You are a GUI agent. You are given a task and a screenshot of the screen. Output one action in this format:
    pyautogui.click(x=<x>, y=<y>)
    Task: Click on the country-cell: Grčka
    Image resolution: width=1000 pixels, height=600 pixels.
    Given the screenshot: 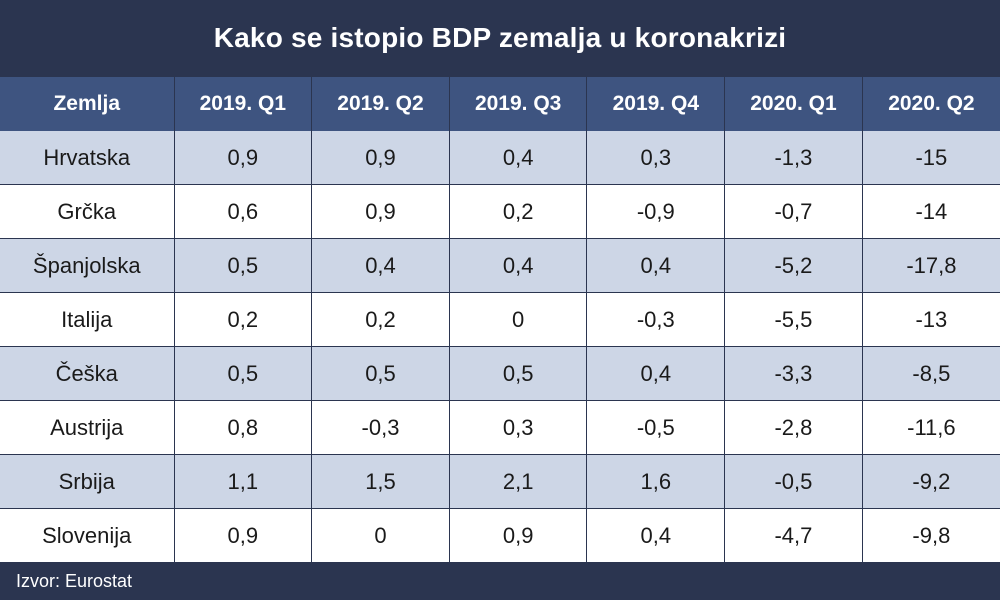 What is the action you would take?
    pyautogui.click(x=87, y=211)
    